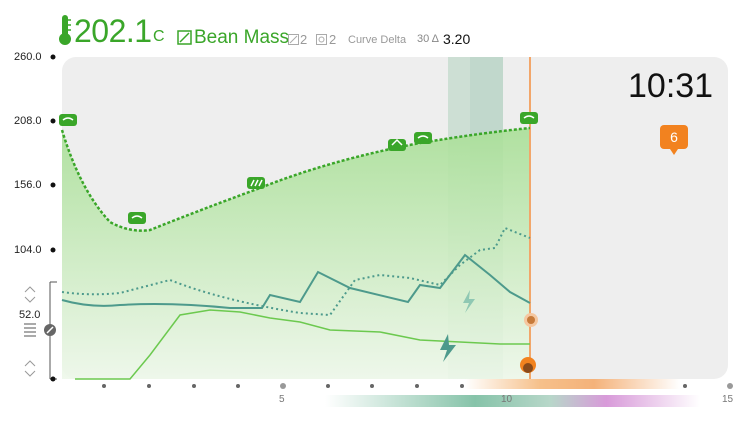 This screenshot has width=750, height=422. I want to click on curve-icon, so click(293, 39).